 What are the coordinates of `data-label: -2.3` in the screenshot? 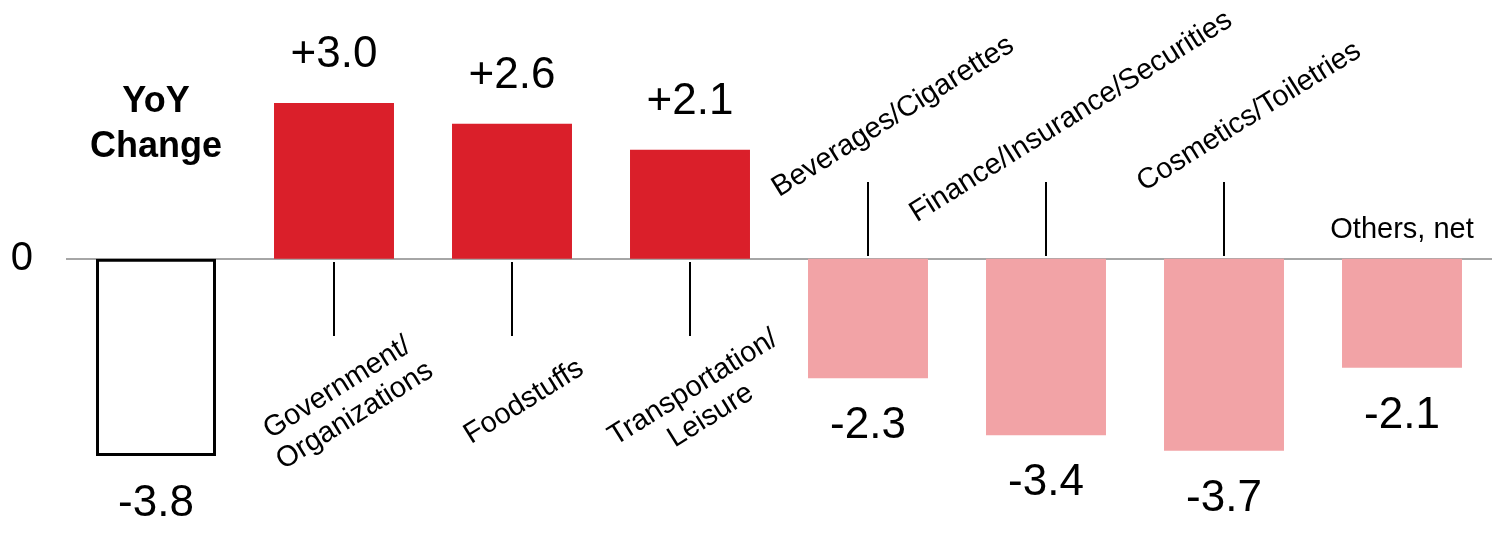 It's located at (868, 423).